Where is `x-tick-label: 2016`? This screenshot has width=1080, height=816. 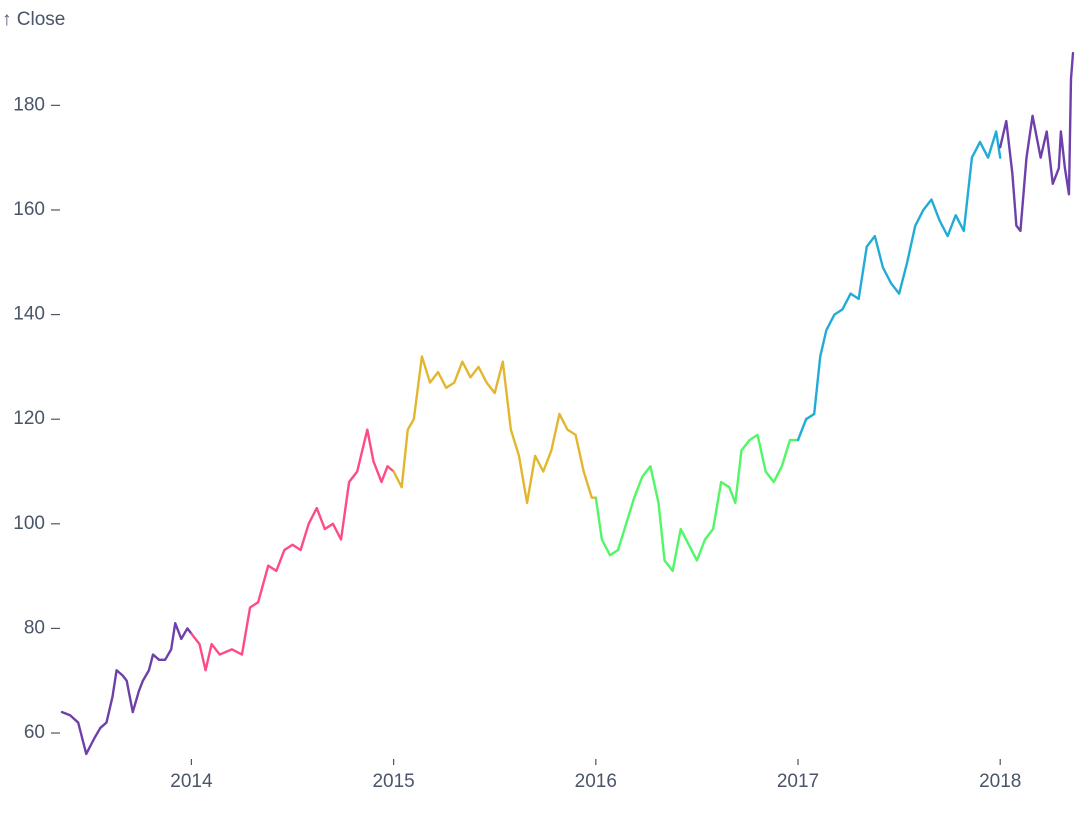
x-tick-label: 2016 is located at coordinates (596, 781).